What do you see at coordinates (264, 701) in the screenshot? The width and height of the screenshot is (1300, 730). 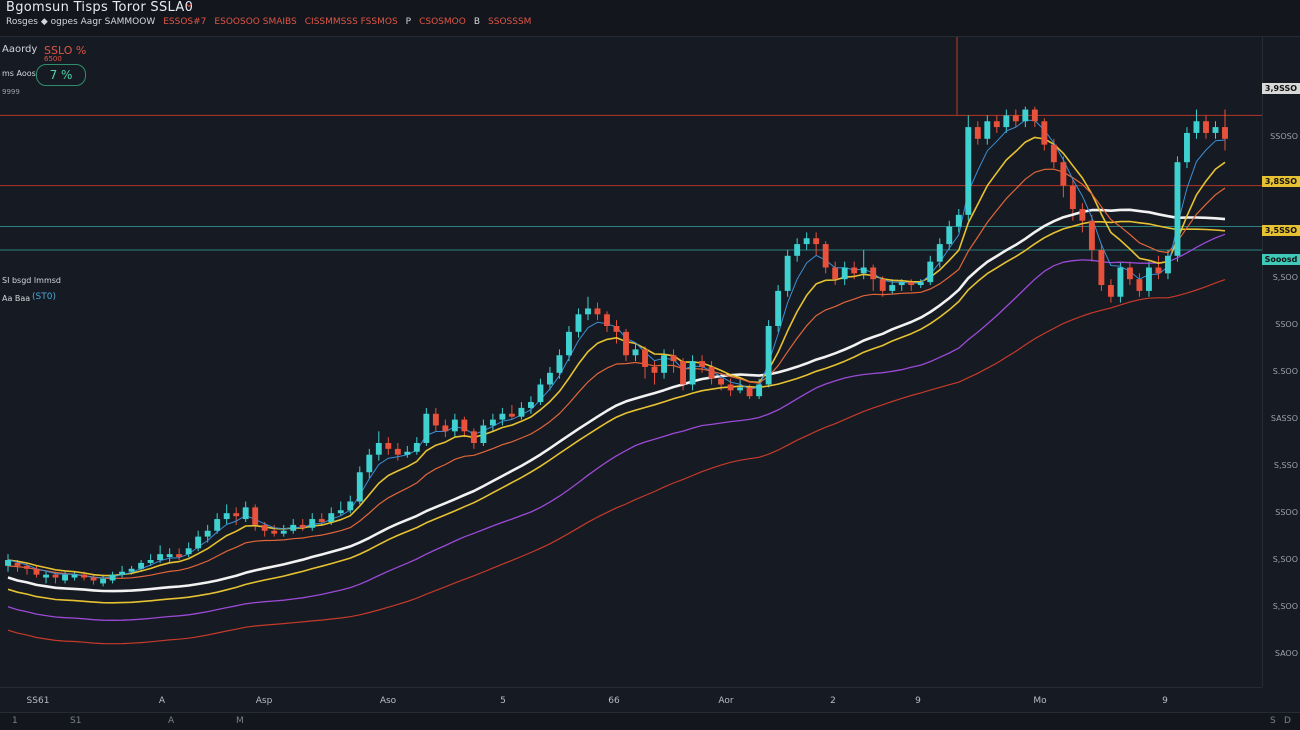 I see `time-label: Asp` at bounding box center [264, 701].